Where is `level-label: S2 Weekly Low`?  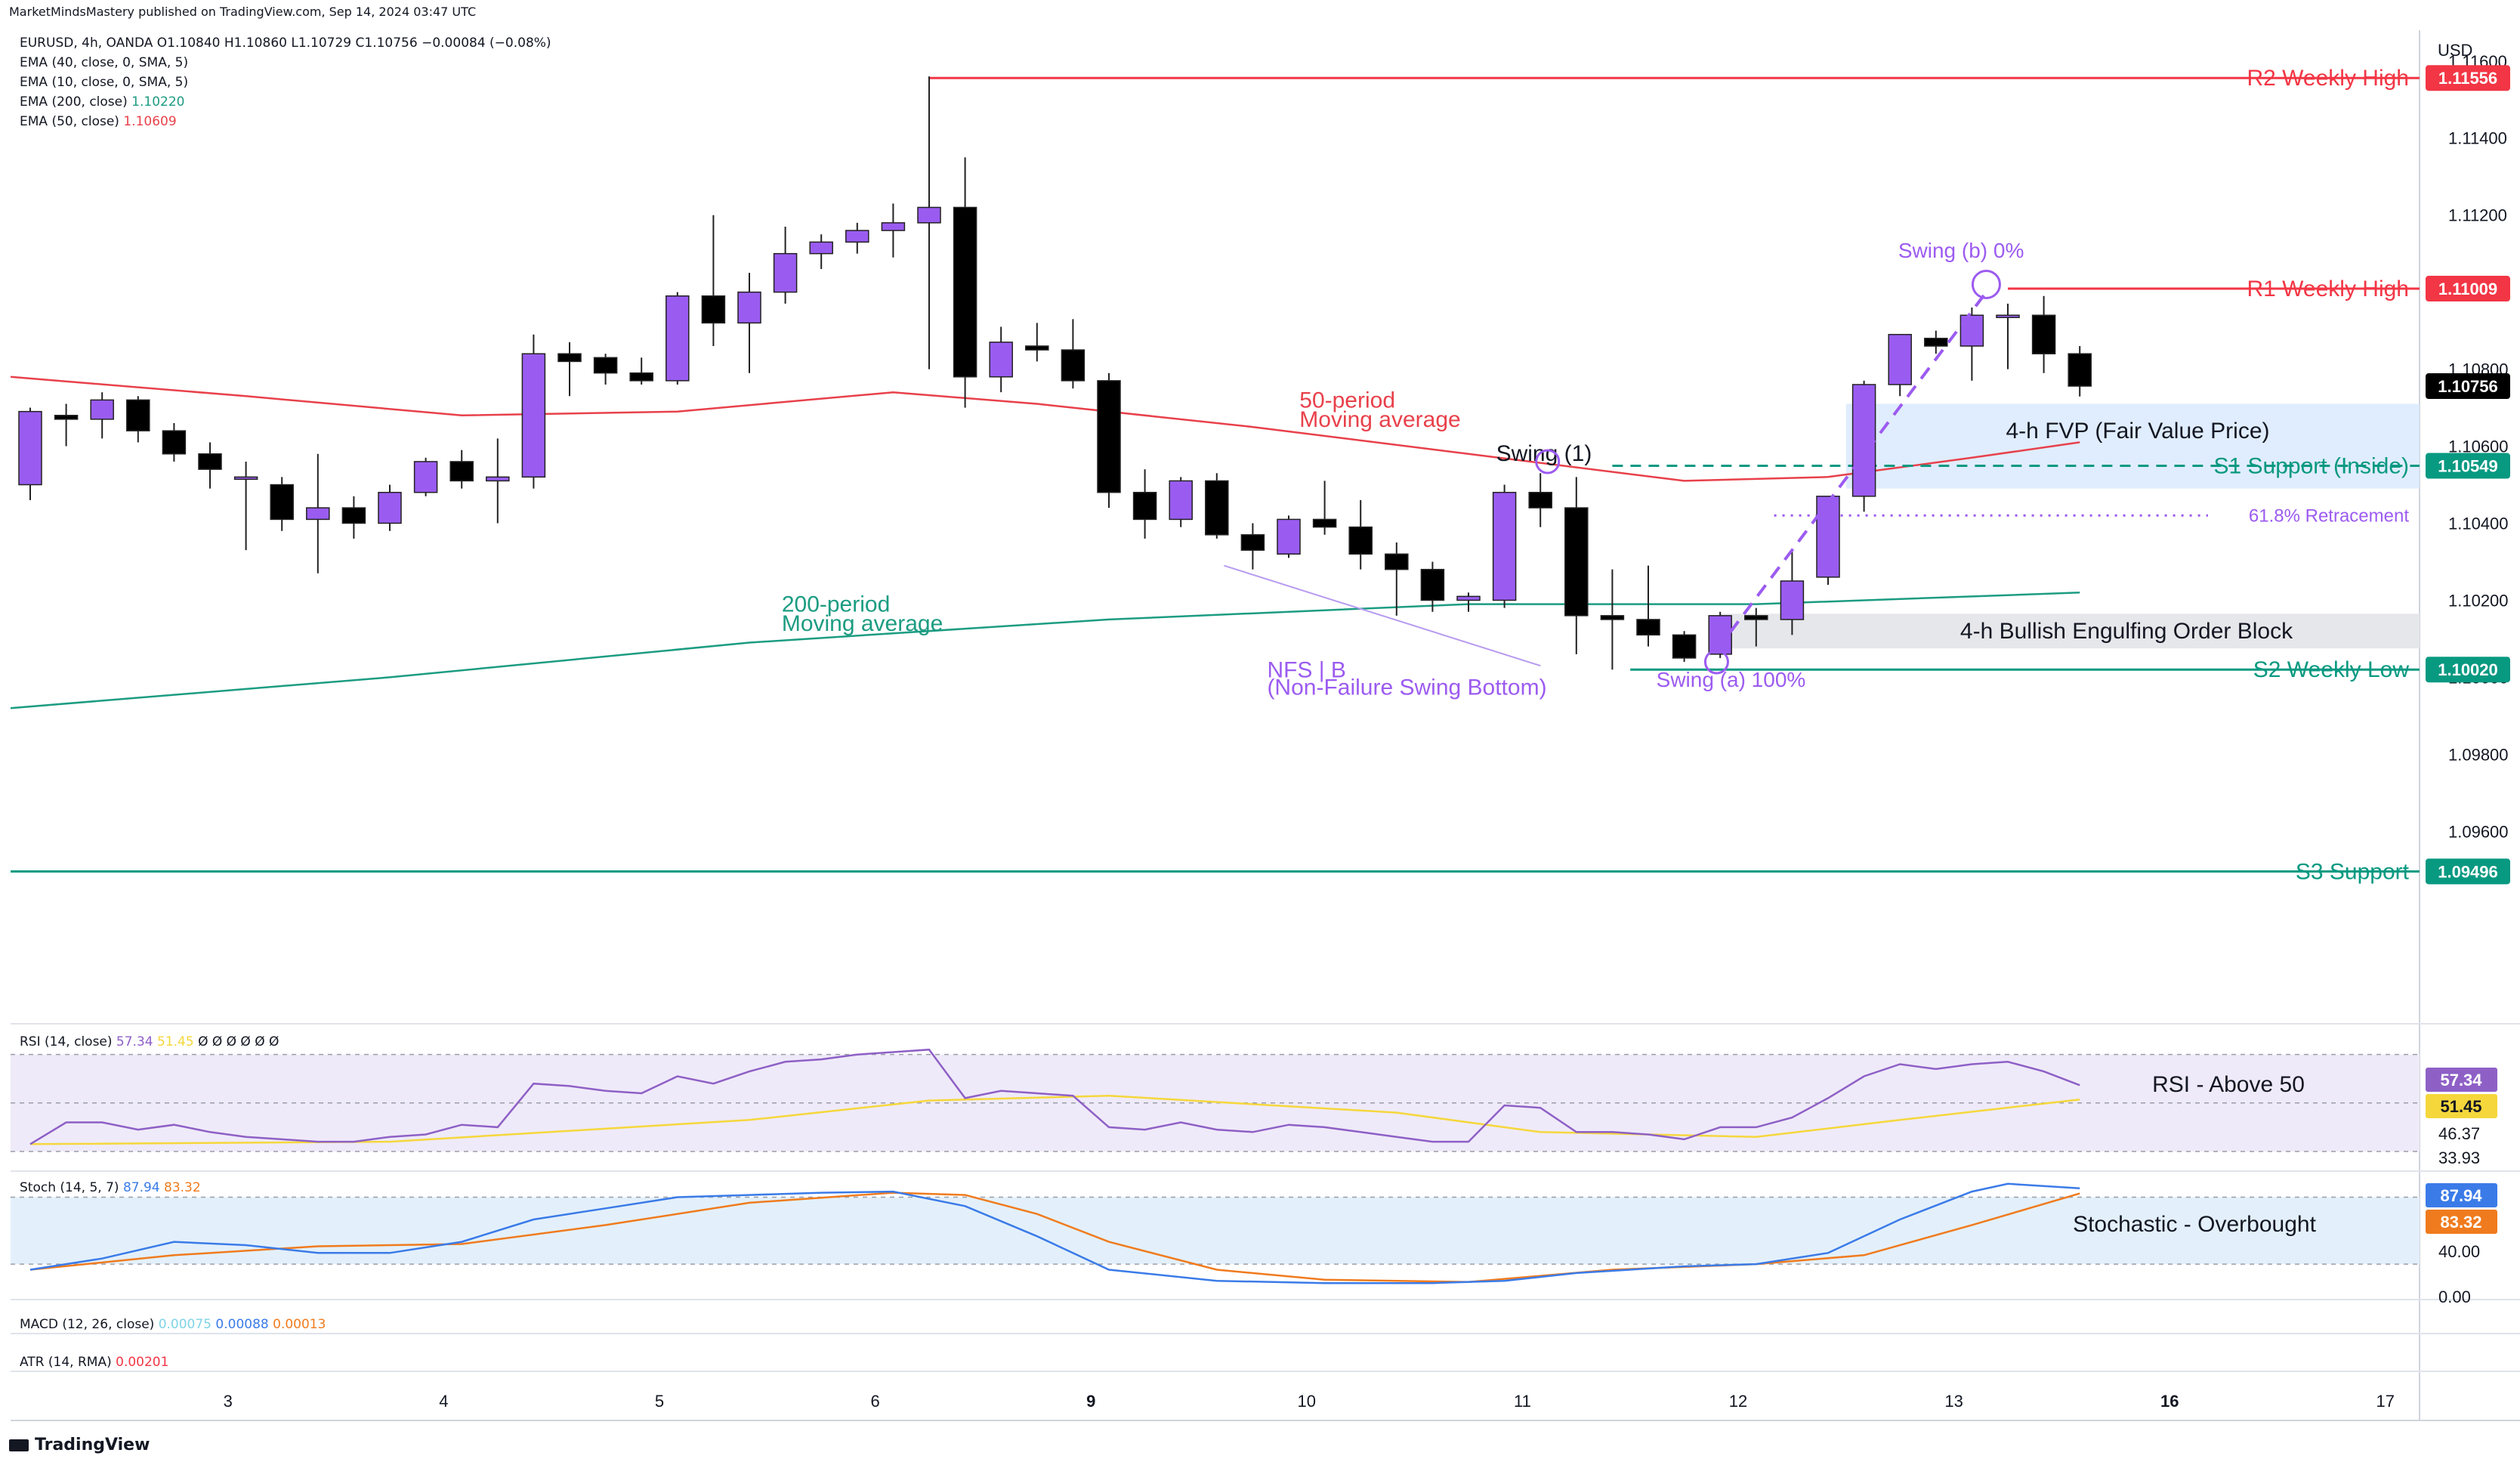 level-label: S2 Weekly Low is located at coordinates (2331, 669).